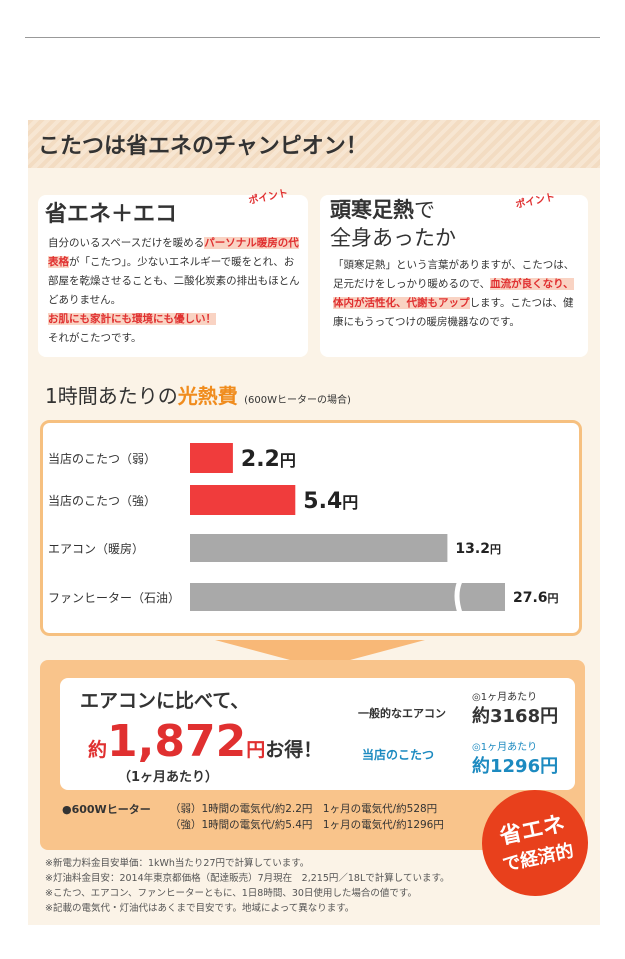  What do you see at coordinates (312, 37) in the screenshot?
I see `divider` at bounding box center [312, 37].